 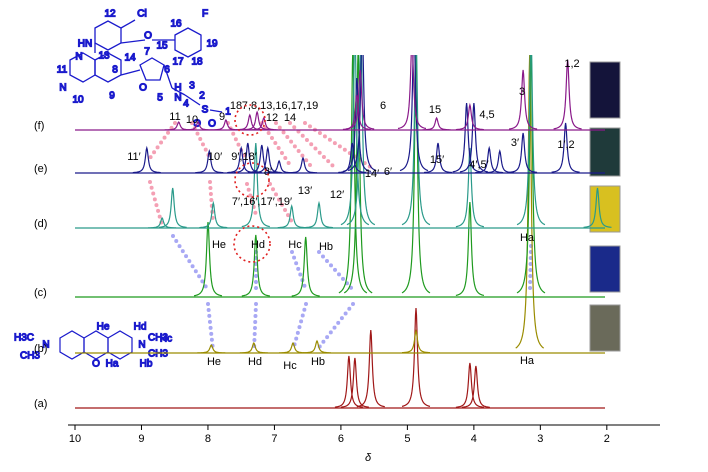 What do you see at coordinates (295, 245) in the screenshot?
I see `peak-label: Hc` at bounding box center [295, 245].